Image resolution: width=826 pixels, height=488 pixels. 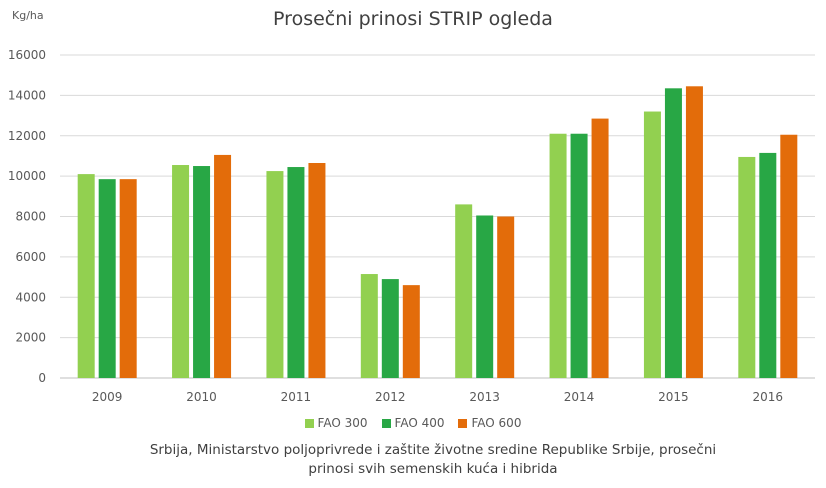 I want to click on bar-fao-400-2009, so click(x=107, y=278).